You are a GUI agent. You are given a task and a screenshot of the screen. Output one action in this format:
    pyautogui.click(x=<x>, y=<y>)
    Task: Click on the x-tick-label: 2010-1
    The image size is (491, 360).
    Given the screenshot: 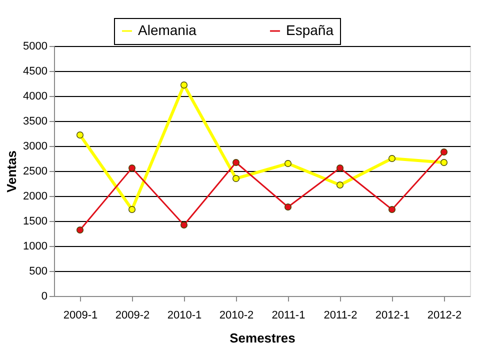 What is the action you would take?
    pyautogui.click(x=184, y=316)
    